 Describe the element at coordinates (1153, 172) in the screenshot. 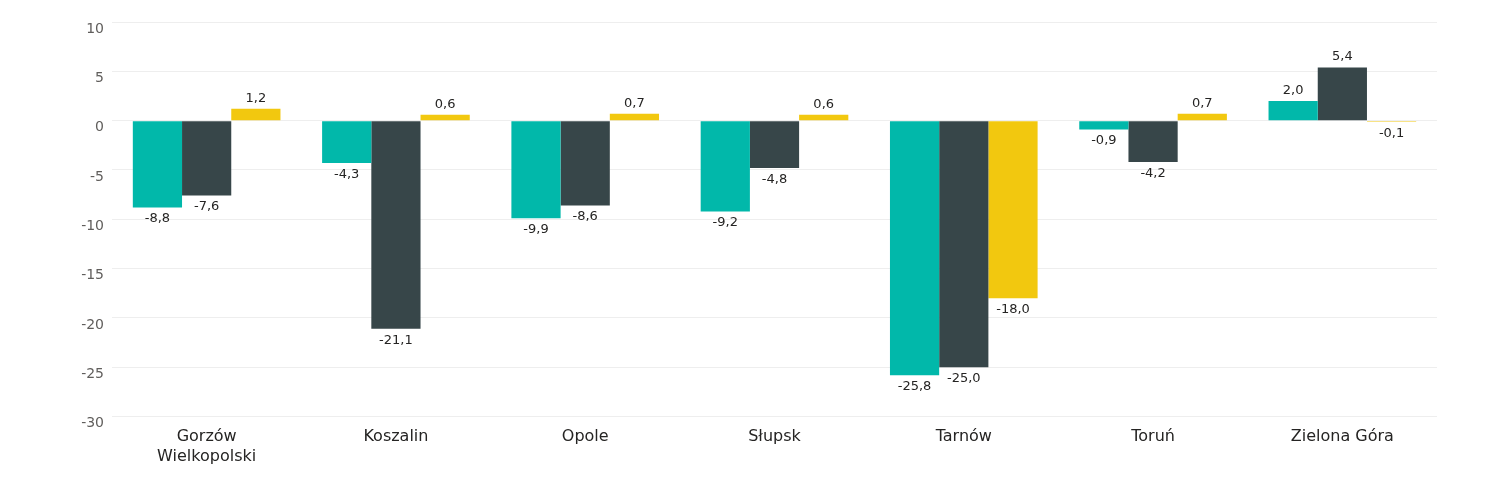

I see `data-label: -4,2` at that location.